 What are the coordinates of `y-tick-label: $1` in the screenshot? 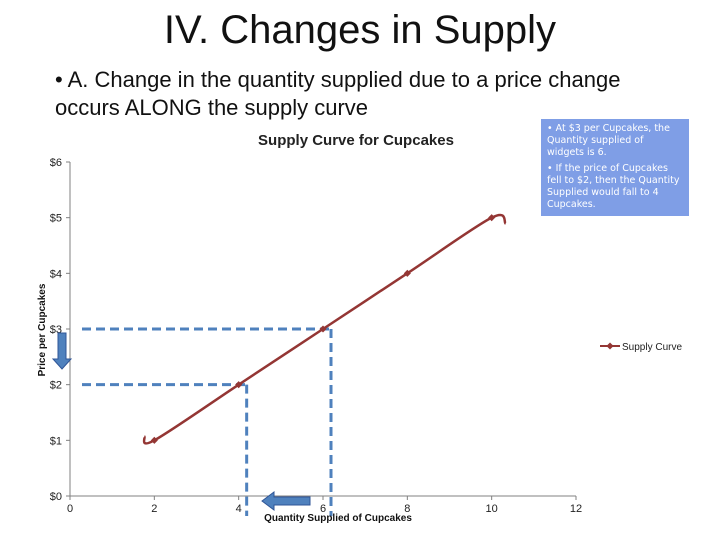 It's located at (56, 441).